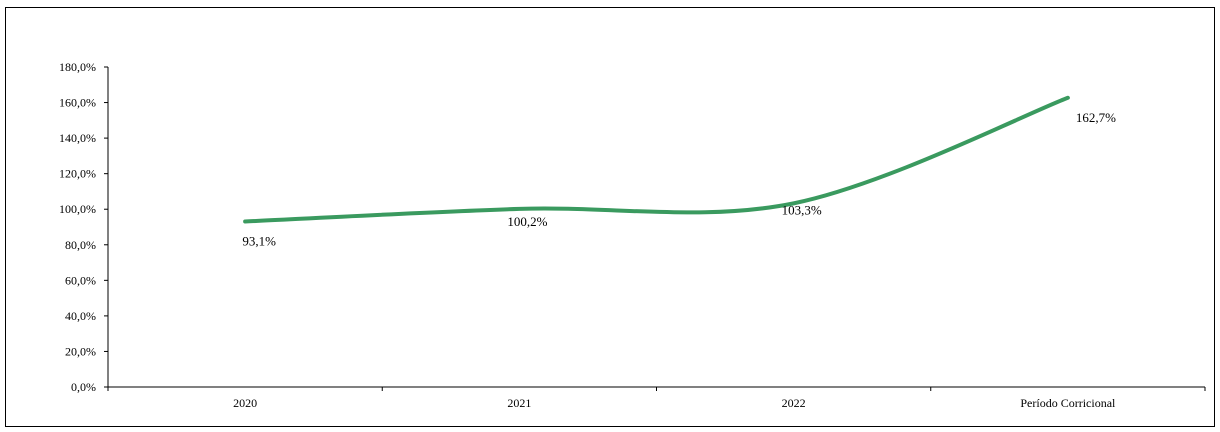 This screenshot has height=432, width=1220. What do you see at coordinates (77, 103) in the screenshot?
I see `y-tick-label: 160,0%` at bounding box center [77, 103].